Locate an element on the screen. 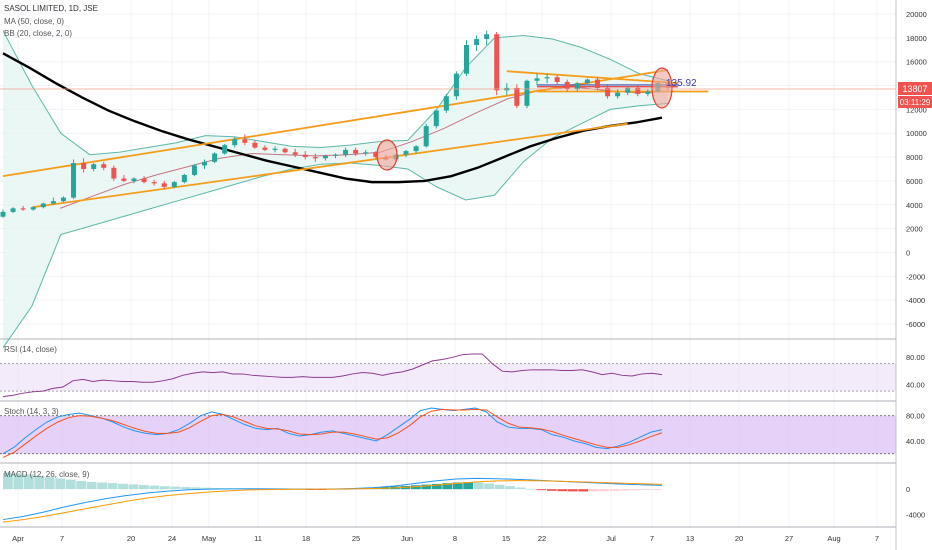 Image resolution: width=932 pixels, height=550 pixels. time-tick-label: 25 is located at coordinates (356, 538).